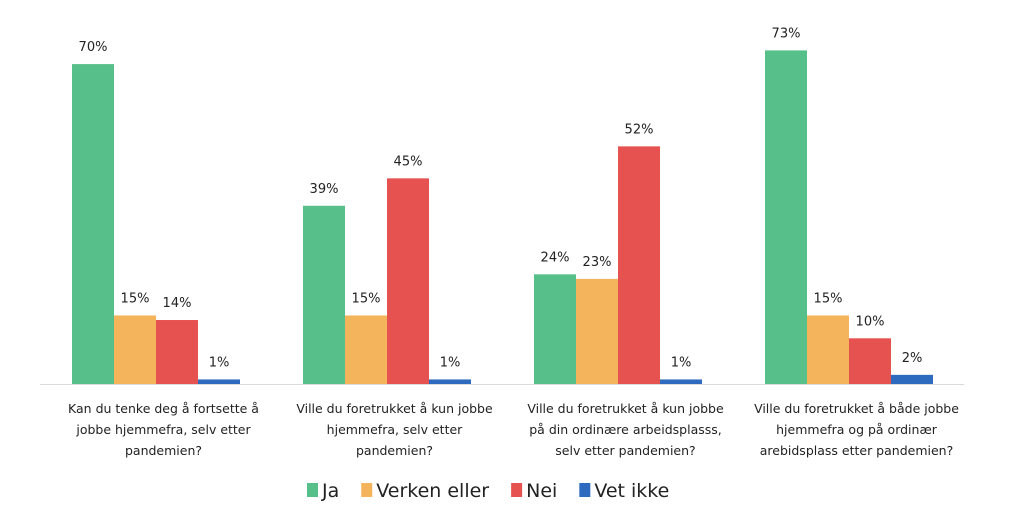  What do you see at coordinates (163, 408) in the screenshot?
I see `category-label: Kan du tenke deg å fortsette å` at bounding box center [163, 408].